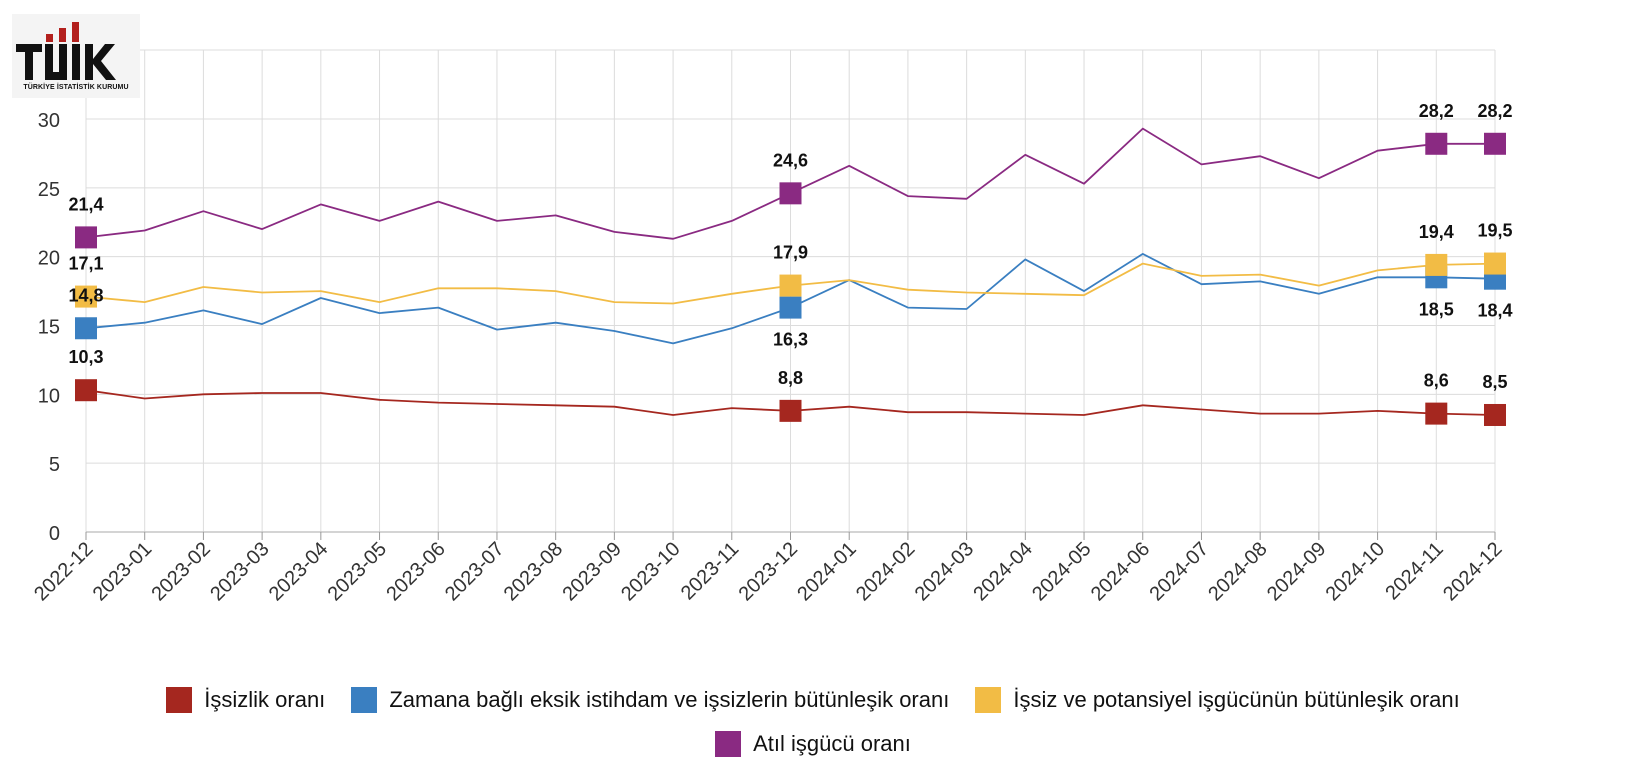 The image size is (1626, 774). I want to click on x-tick-label: 2024-09, so click(1296, 571).